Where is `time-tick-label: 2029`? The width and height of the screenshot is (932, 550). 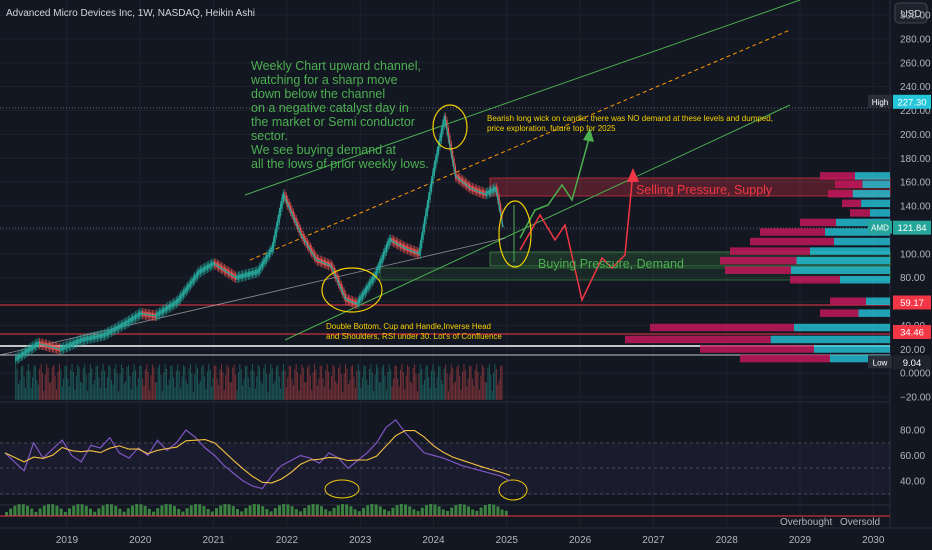
time-tick-label: 2029 is located at coordinates (800, 540).